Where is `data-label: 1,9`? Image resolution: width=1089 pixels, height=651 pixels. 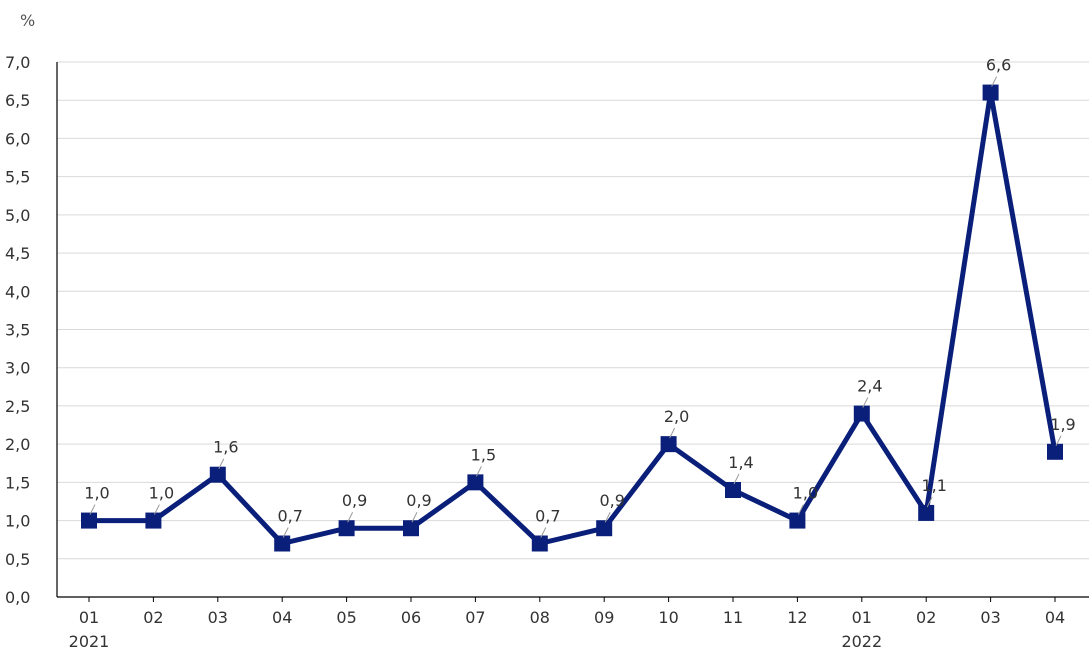 data-label: 1,9 is located at coordinates (1062, 424).